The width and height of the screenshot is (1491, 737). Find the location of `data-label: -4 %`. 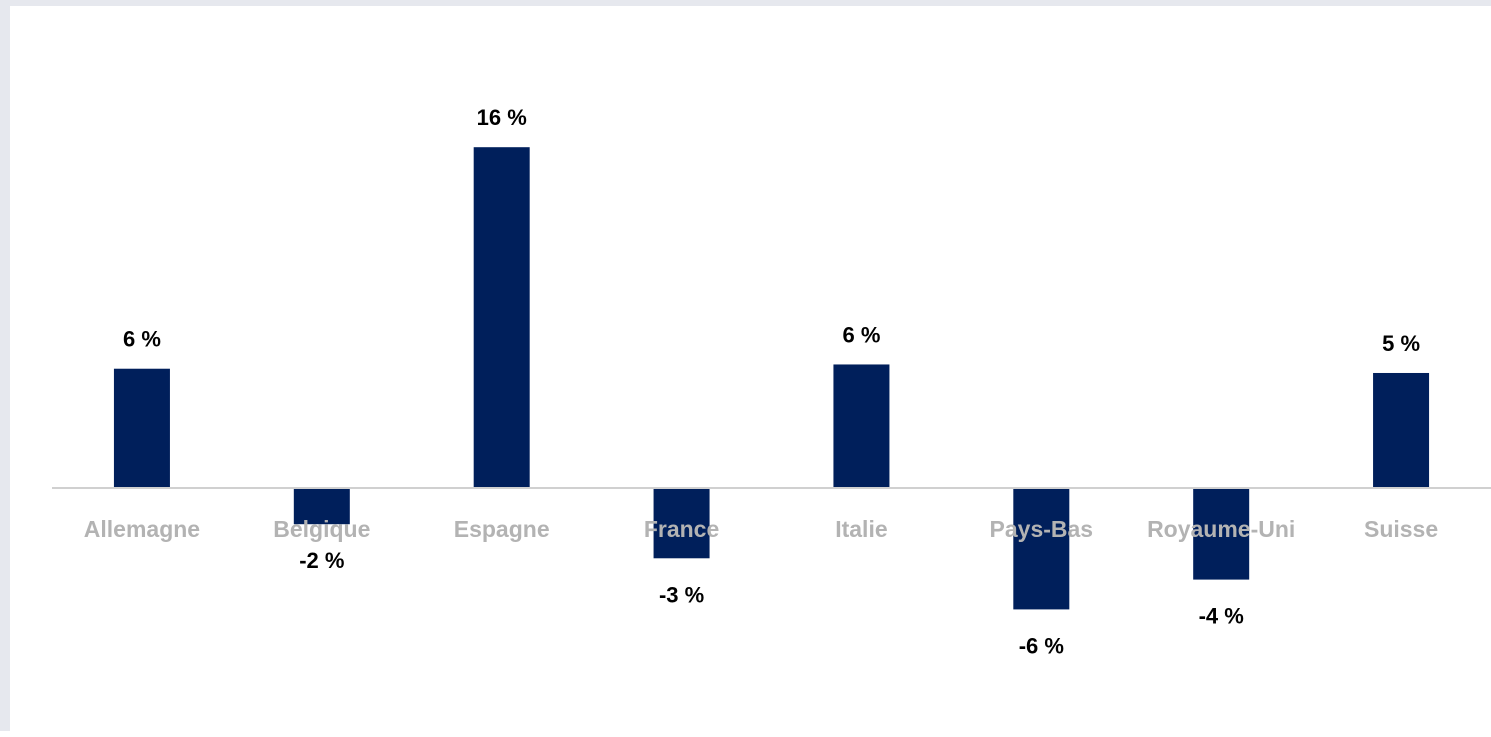

data-label: -4 % is located at coordinates (1221, 616).